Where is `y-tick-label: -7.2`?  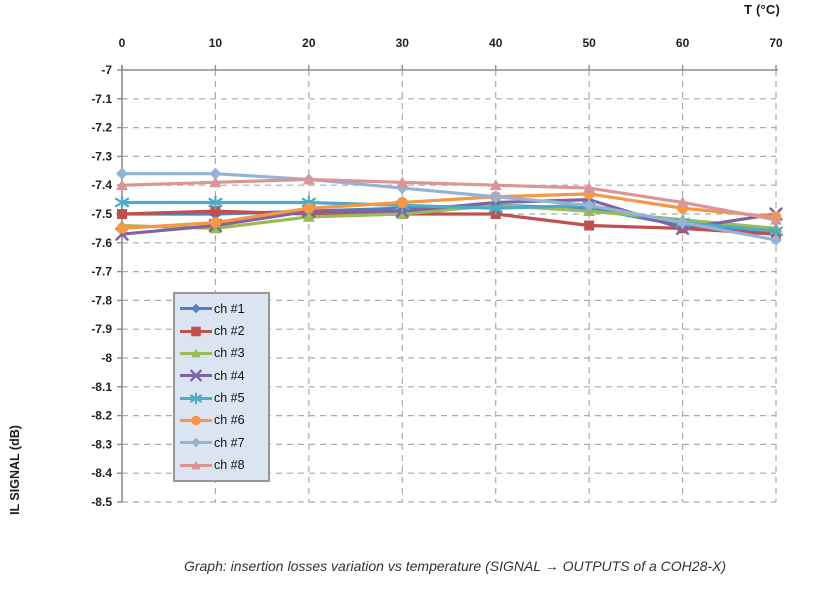
y-tick-label: -7.2 is located at coordinates (101, 128).